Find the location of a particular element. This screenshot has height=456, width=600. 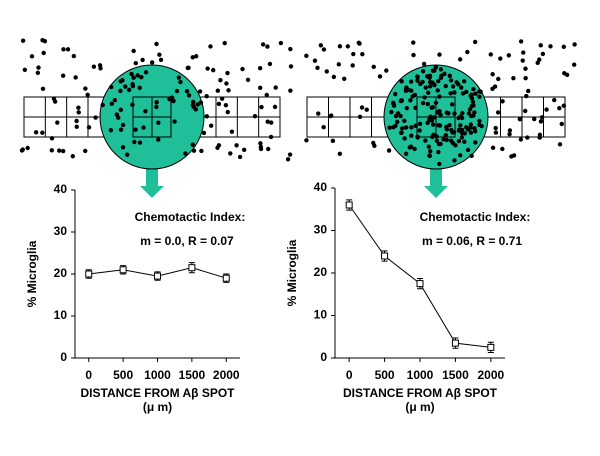

y-tick-label: 30 is located at coordinates (321, 230).